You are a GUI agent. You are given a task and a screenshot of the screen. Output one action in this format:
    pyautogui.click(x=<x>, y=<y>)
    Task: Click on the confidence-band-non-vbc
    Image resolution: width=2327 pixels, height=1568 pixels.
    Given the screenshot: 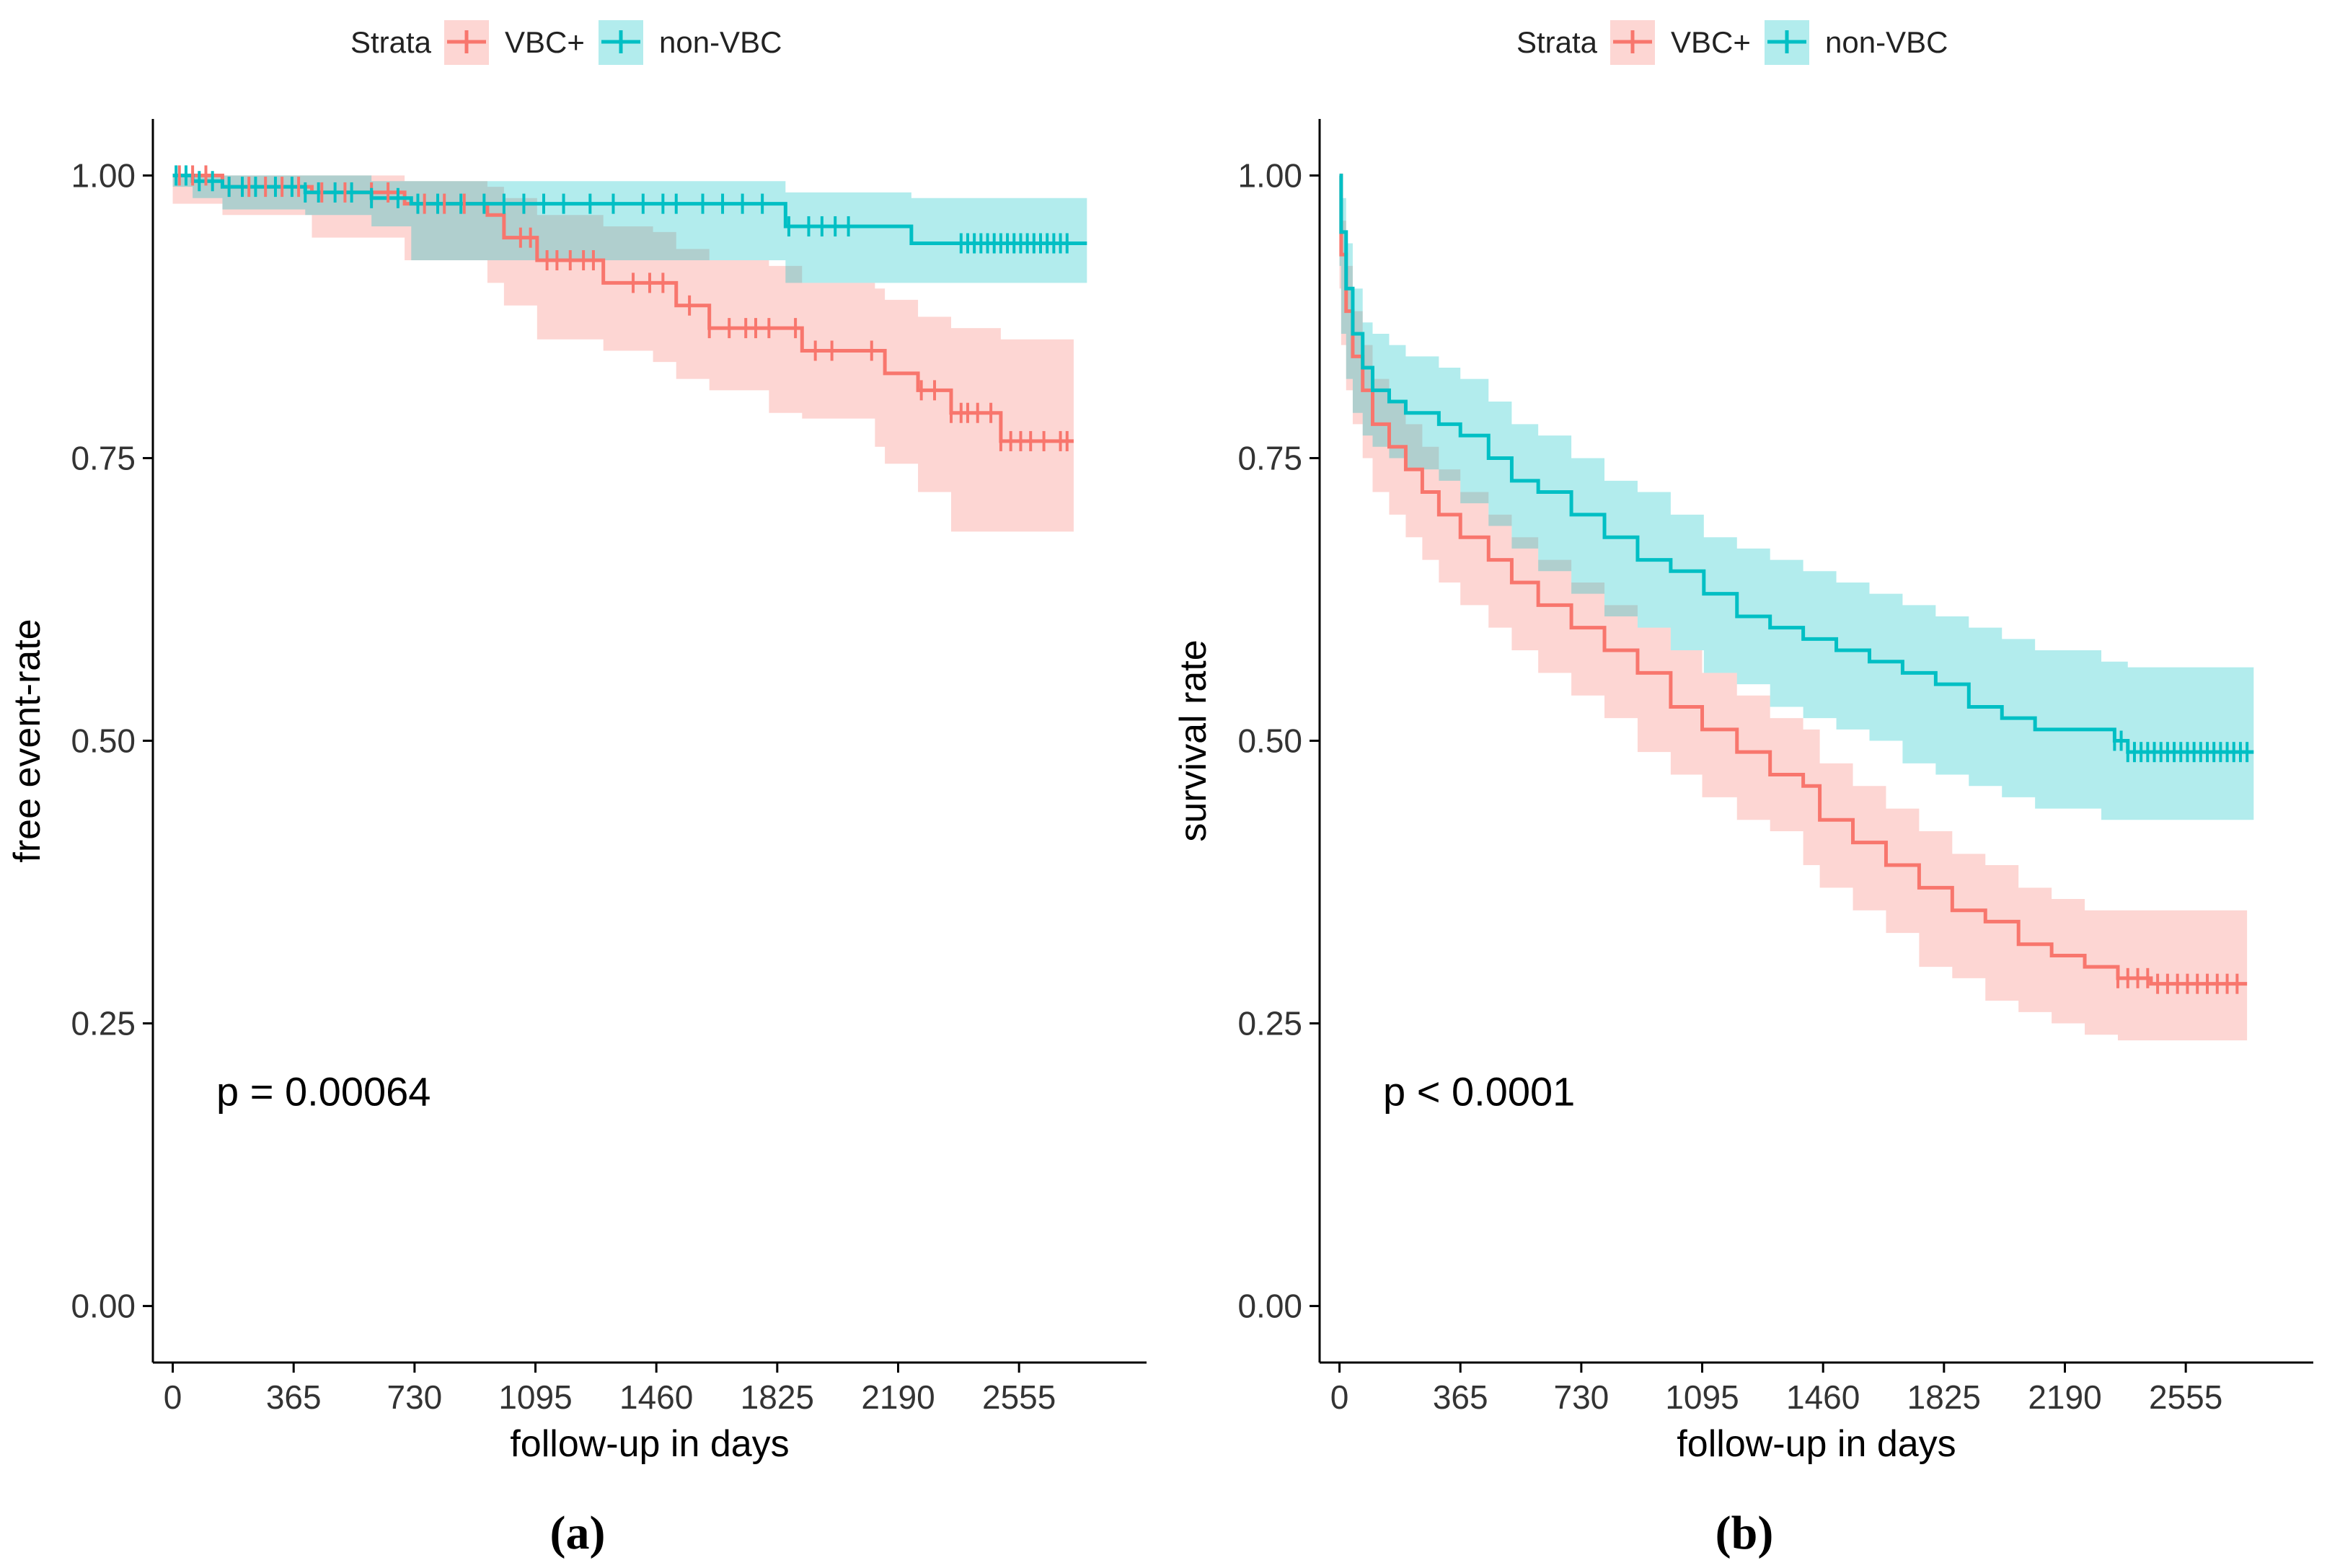 What is the action you would take?
    pyautogui.click(x=629, y=229)
    